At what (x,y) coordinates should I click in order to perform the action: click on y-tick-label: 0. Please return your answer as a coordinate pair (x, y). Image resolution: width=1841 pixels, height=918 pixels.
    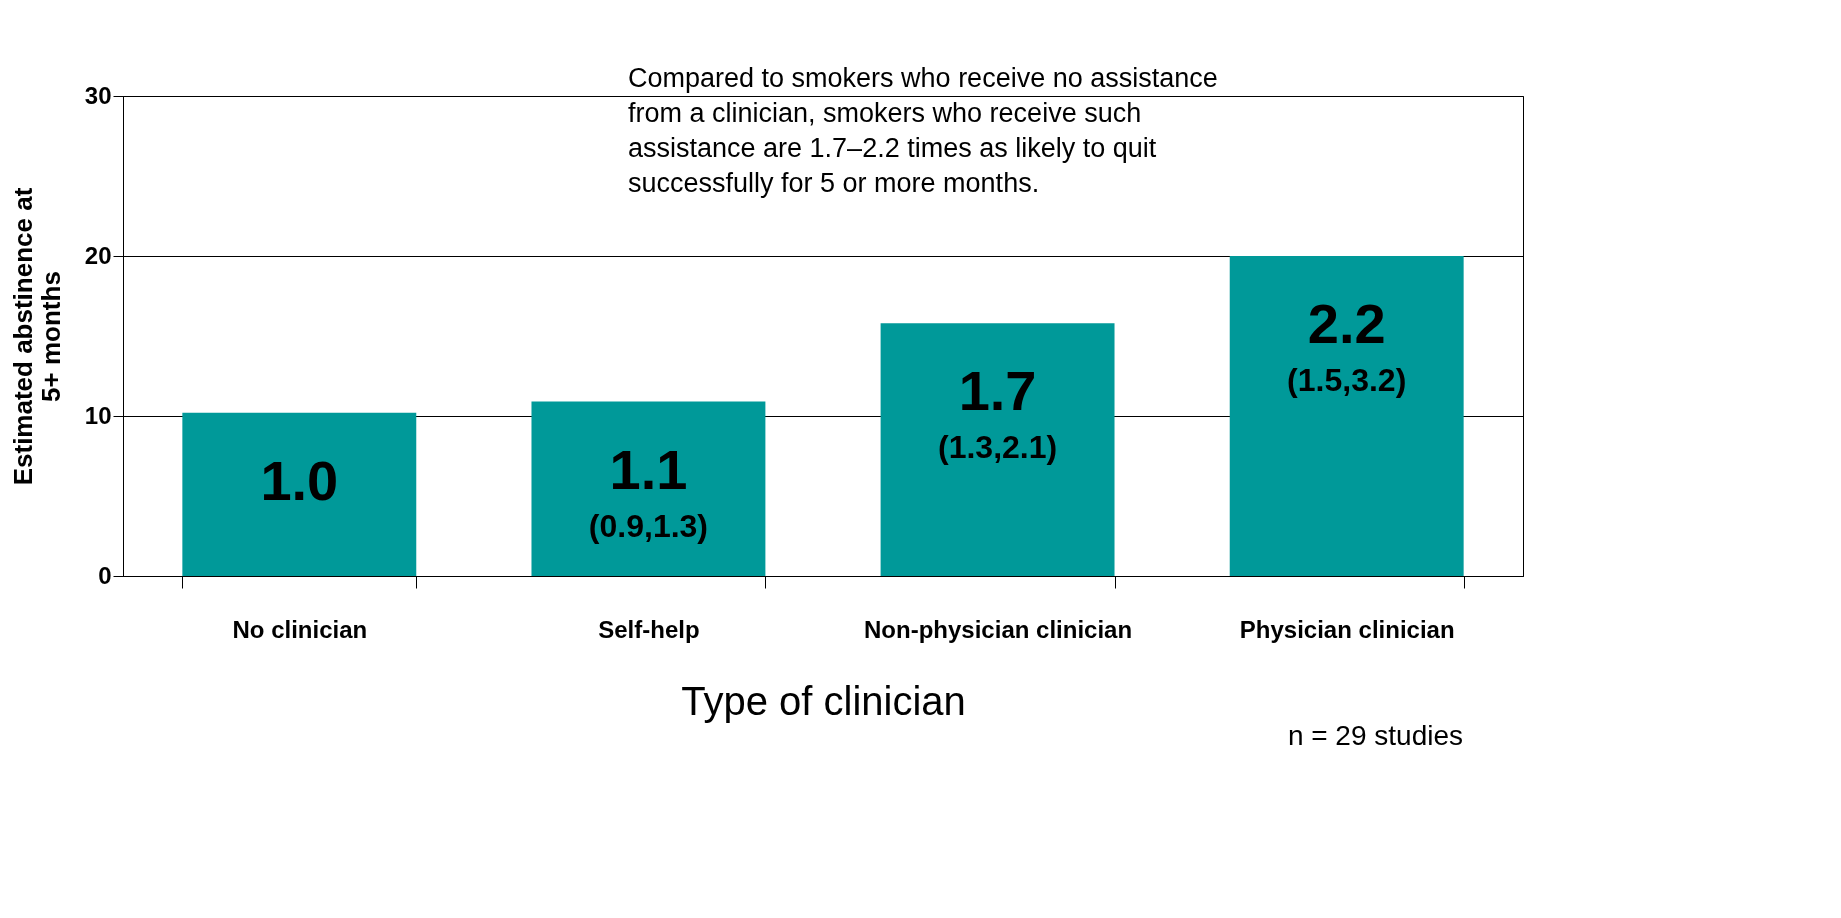
    Looking at the image, I should click on (105, 575).